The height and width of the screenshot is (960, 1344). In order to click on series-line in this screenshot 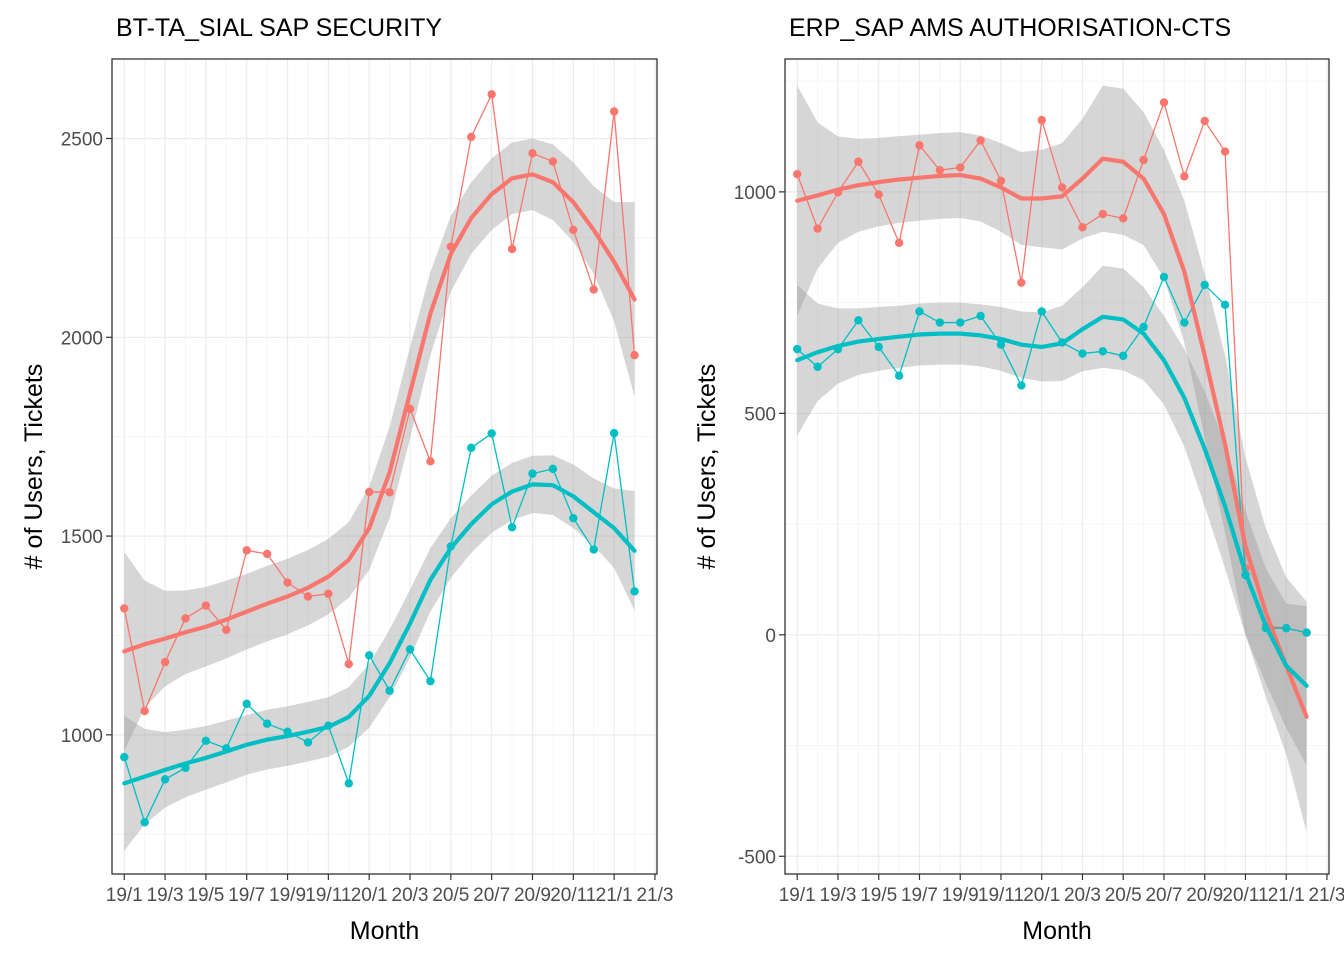, I will do `click(1051, 454)`.